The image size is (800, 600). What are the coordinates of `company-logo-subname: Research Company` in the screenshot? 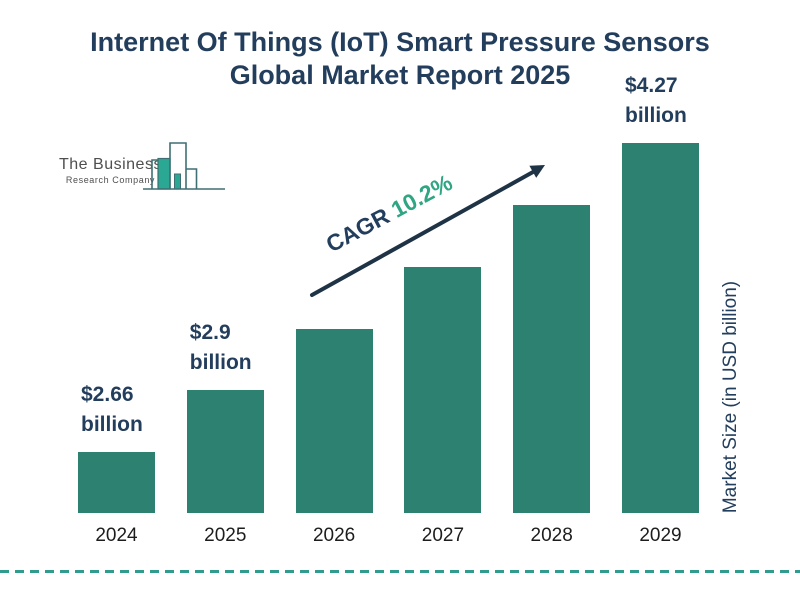 It's located at (110, 180).